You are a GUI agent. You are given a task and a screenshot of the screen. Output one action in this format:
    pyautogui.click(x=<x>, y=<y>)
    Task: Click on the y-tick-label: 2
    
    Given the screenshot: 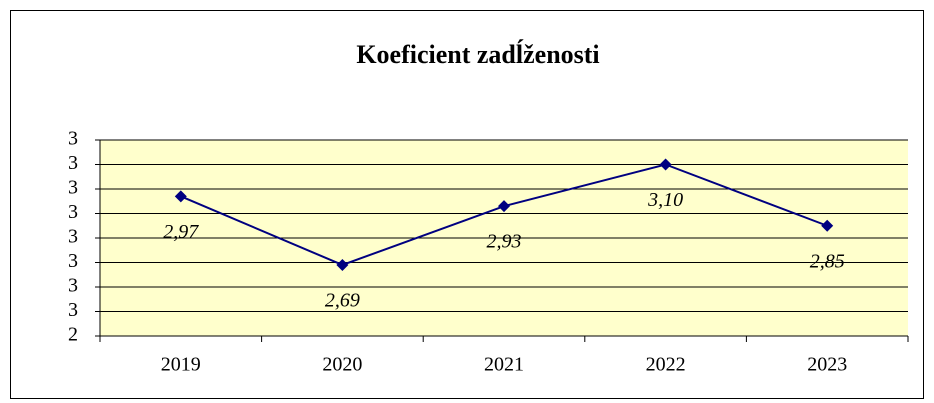 What is the action you would take?
    pyautogui.click(x=73, y=335)
    